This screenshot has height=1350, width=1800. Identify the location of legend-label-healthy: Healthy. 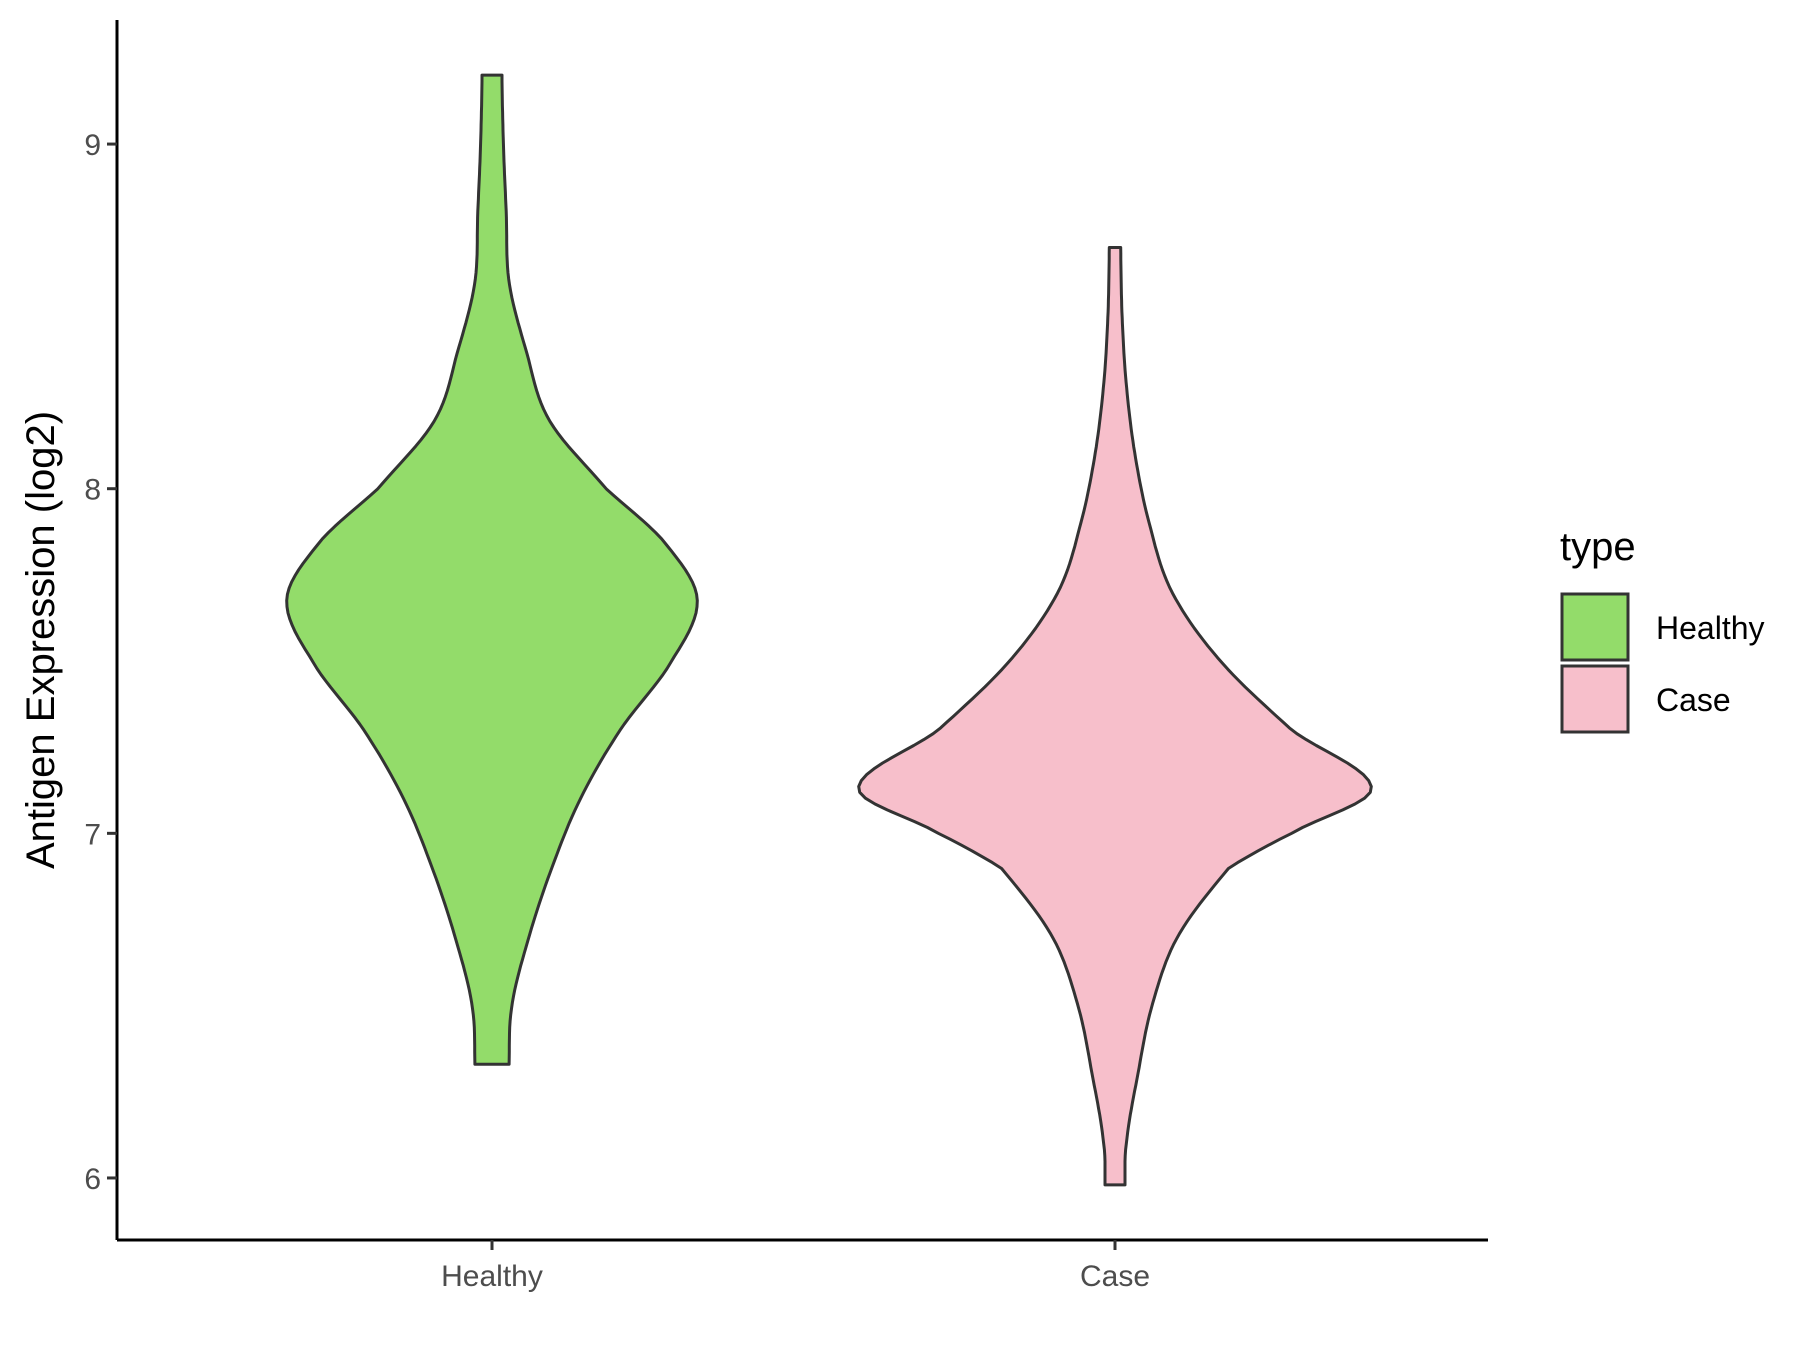
(1710, 628).